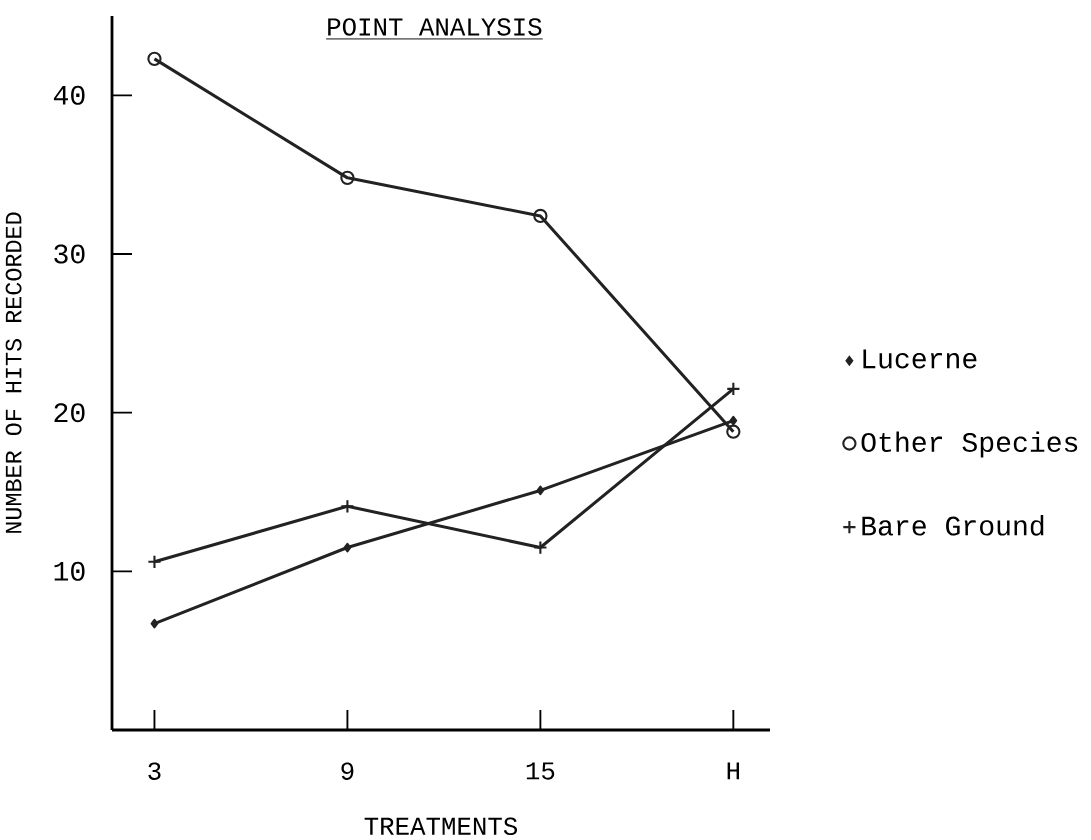  I want to click on x-axis-title: TREATMENTS, so click(441, 826).